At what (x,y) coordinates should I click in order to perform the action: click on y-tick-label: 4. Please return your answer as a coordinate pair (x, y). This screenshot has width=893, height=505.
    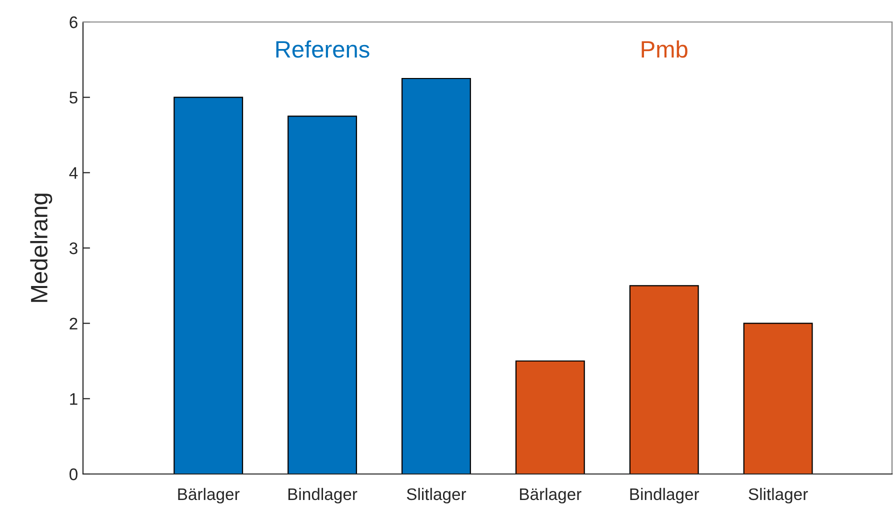
    Looking at the image, I should click on (73, 173).